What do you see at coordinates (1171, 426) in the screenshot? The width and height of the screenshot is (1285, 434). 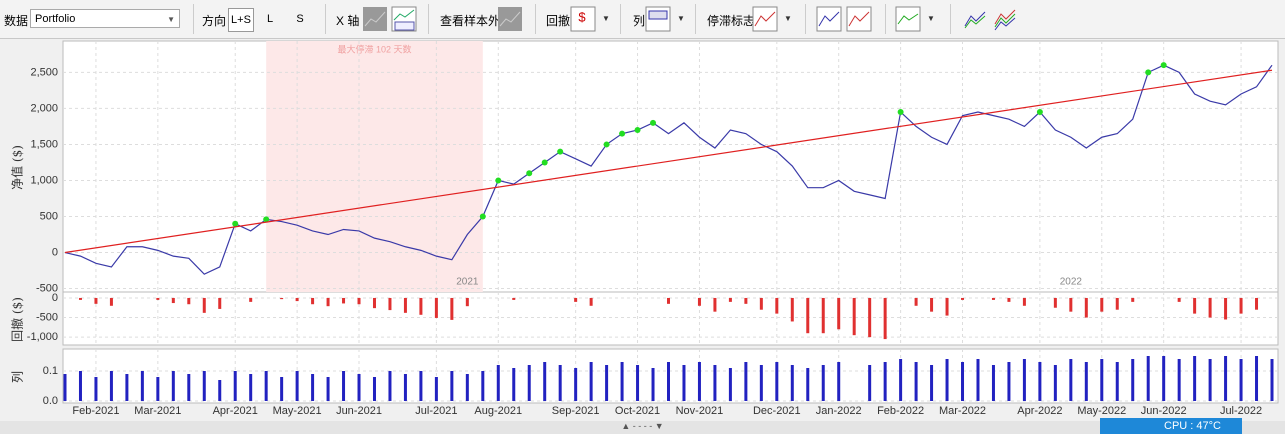 I see `cpu-status: CPU : 47°C` at bounding box center [1171, 426].